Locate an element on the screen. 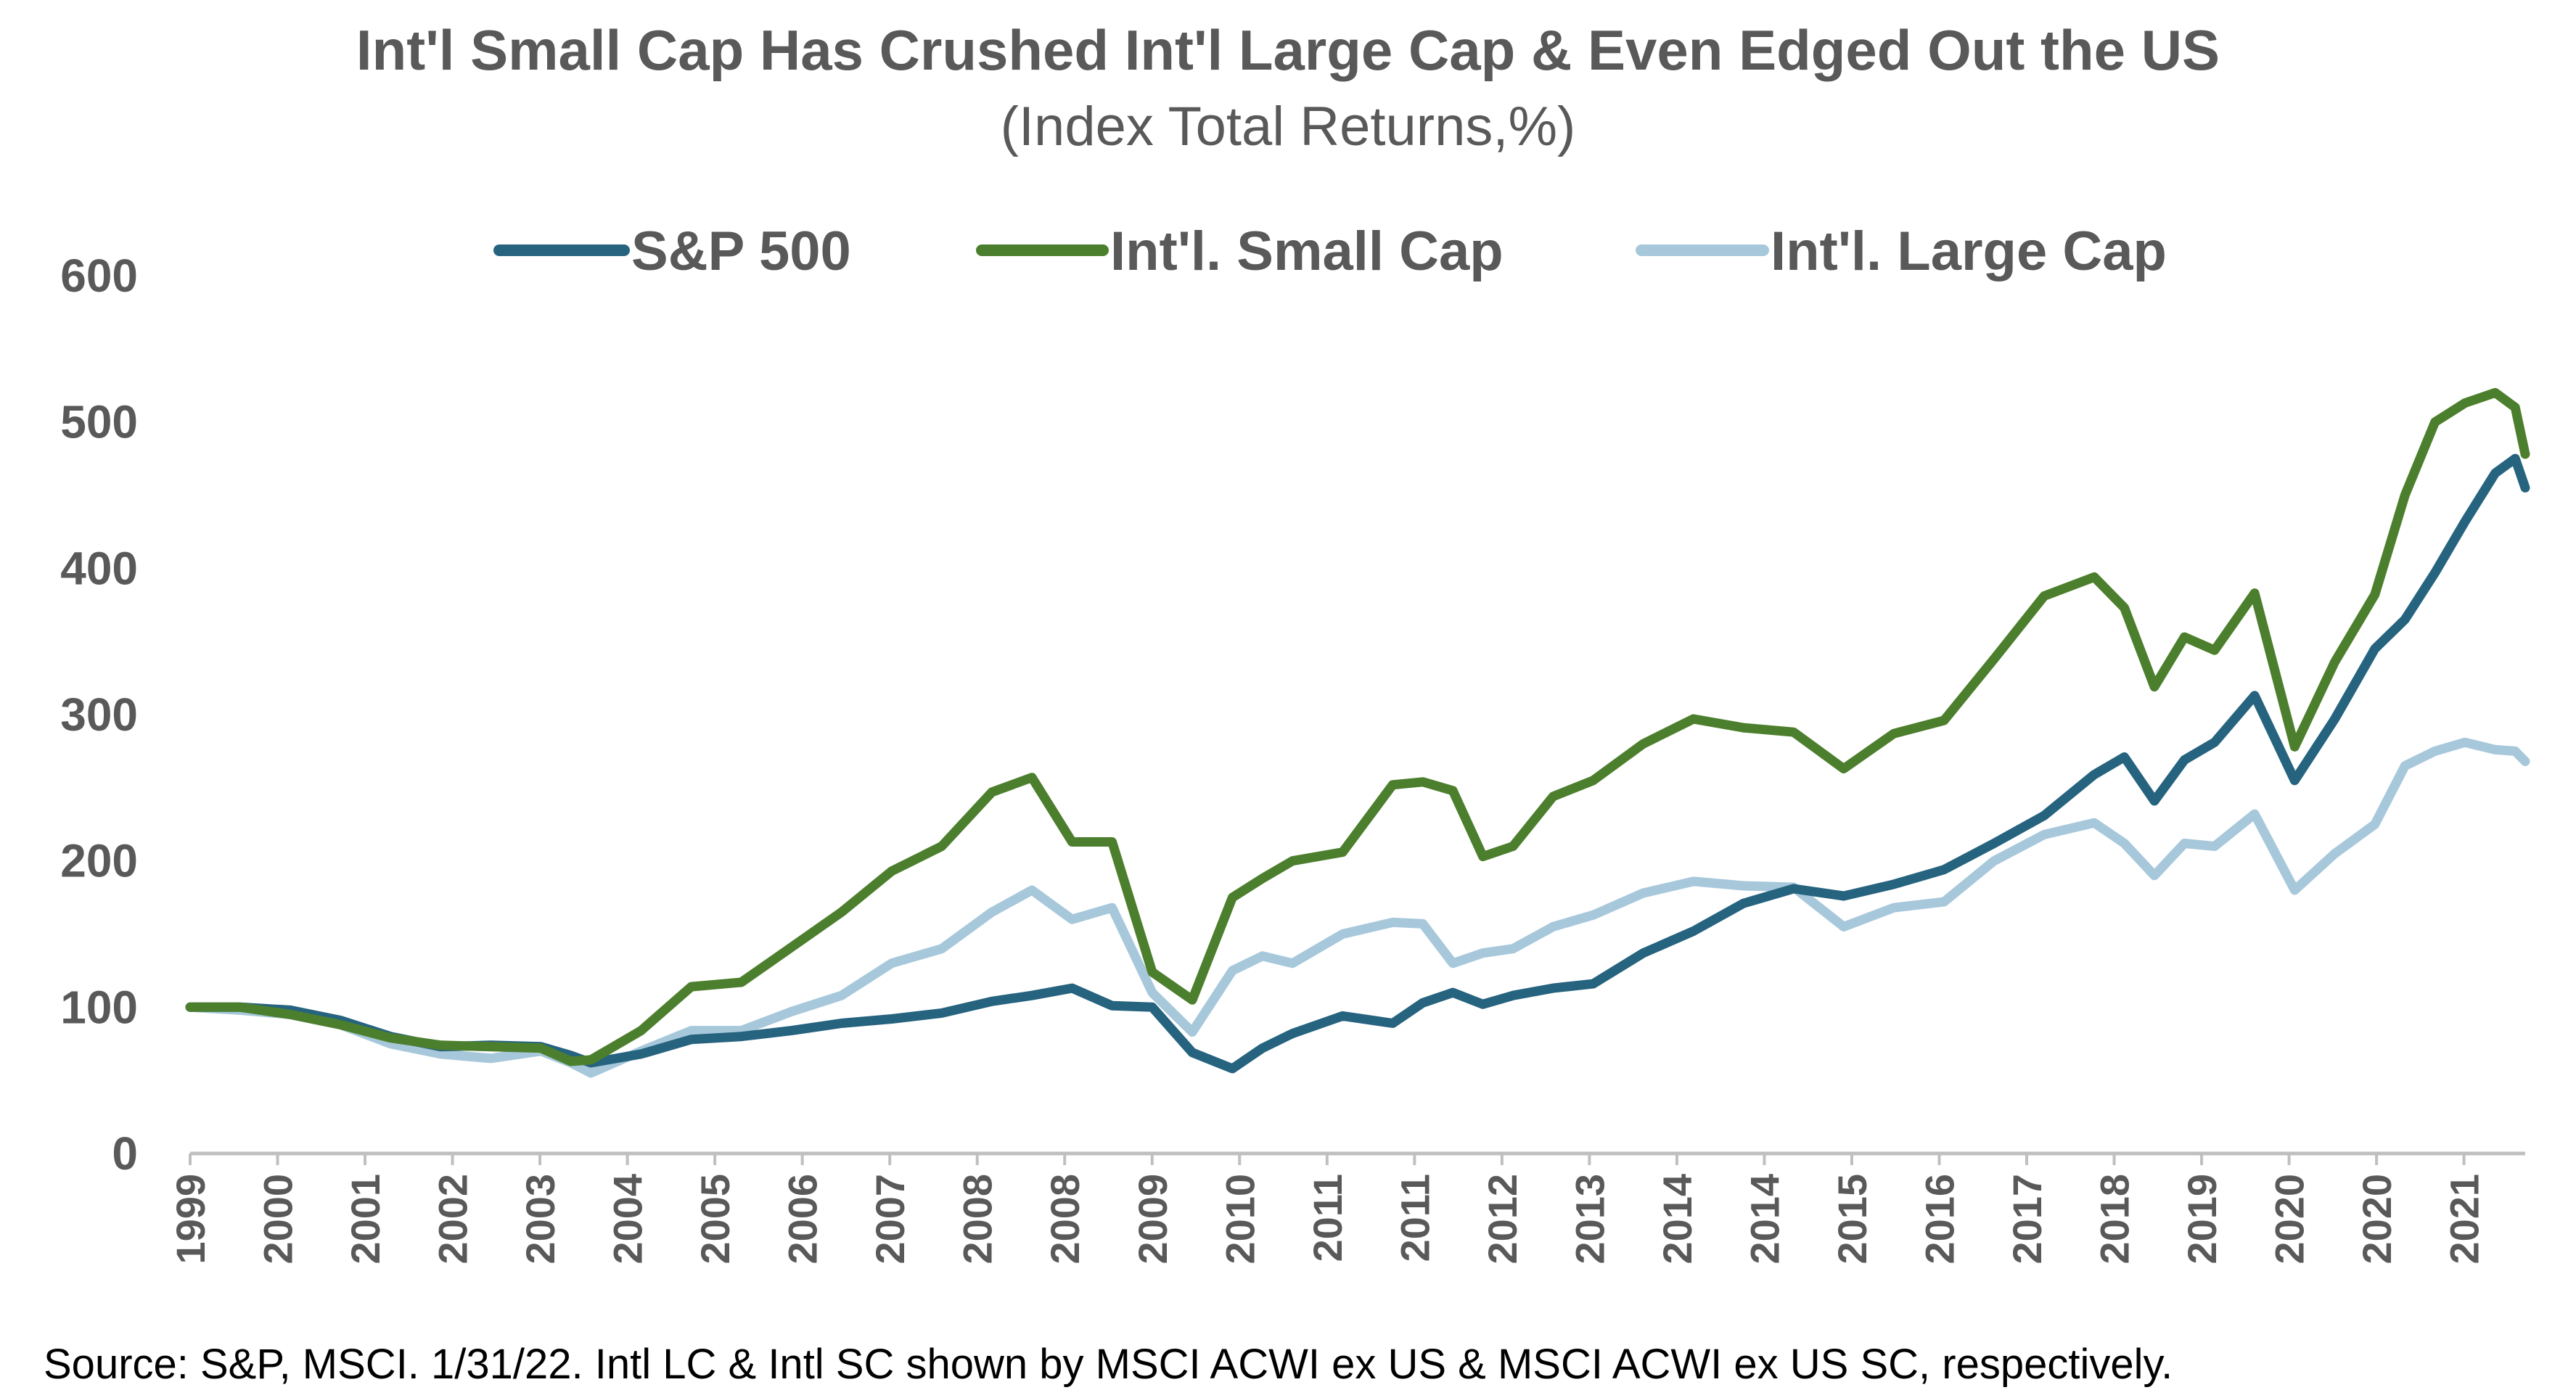 The height and width of the screenshot is (1390, 2576). legend-label-intl-large-cap: Int'l. Large Cap is located at coordinates (1969, 252).